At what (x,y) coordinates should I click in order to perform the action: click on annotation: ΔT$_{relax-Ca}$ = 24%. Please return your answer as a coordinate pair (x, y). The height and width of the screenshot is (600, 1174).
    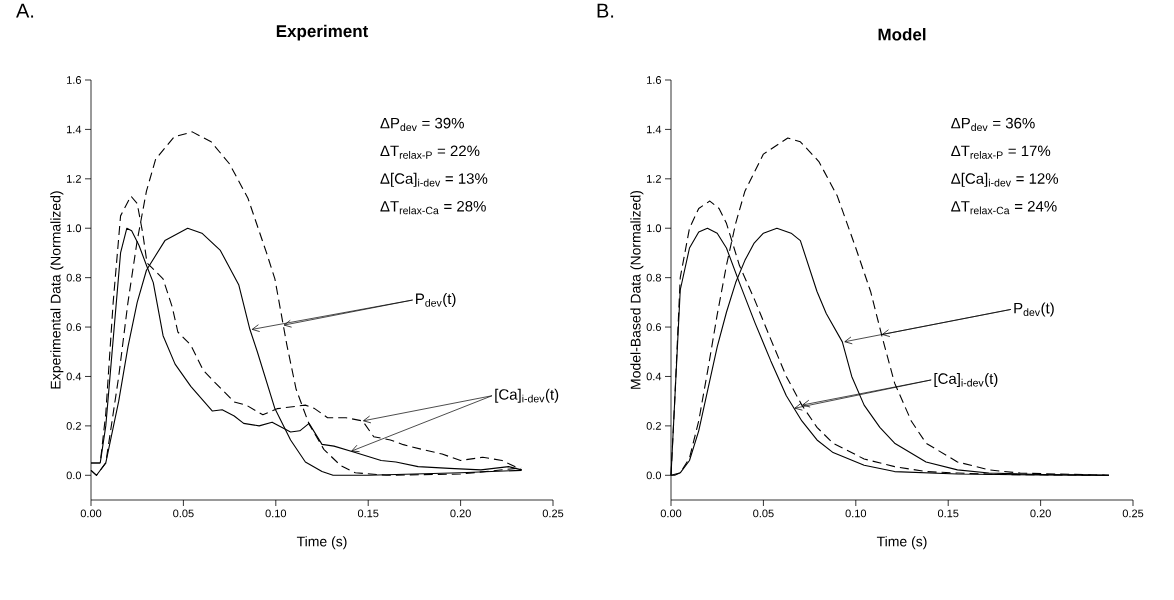
    Looking at the image, I should click on (1004, 207).